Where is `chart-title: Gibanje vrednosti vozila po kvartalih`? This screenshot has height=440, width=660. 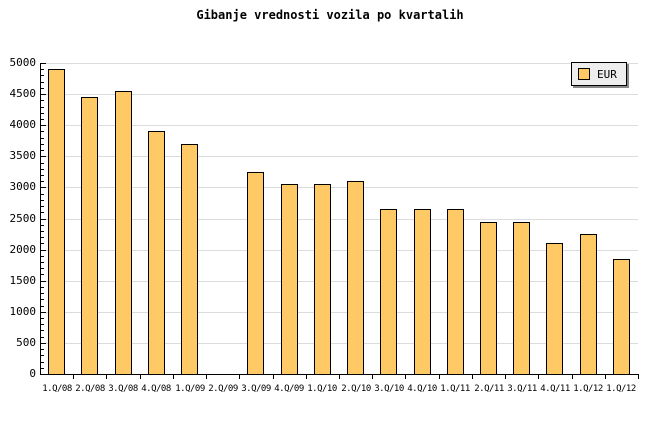
chart-title: Gibanje vrednosti vozila po kvartalih is located at coordinates (330, 15).